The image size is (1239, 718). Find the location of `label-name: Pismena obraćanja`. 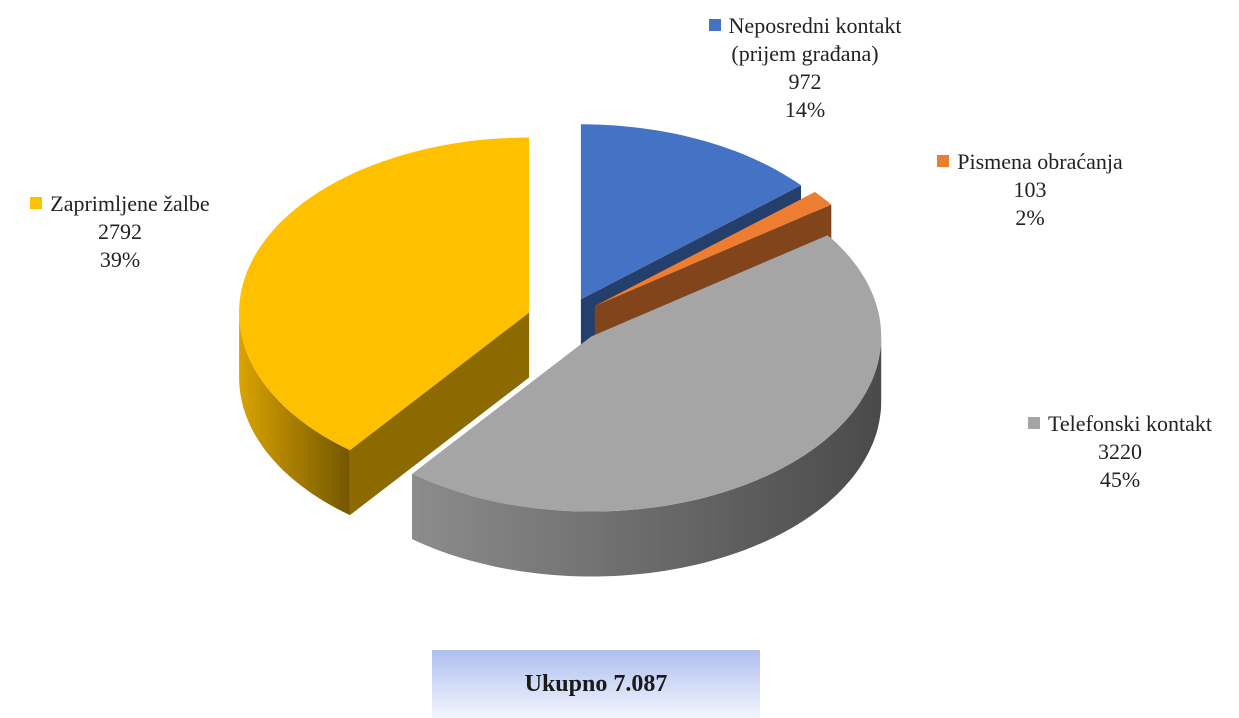

label-name: Pismena obraćanja is located at coordinates (1030, 162).